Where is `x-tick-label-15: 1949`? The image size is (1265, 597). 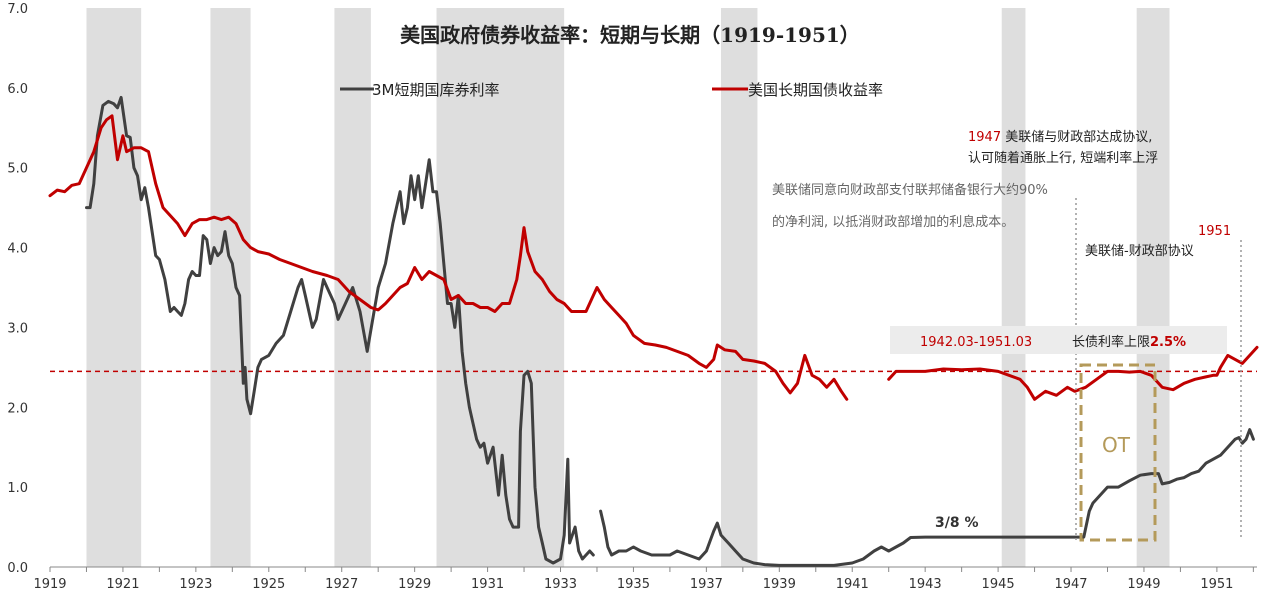
x-tick-label-15: 1949 is located at coordinates (1143, 584).